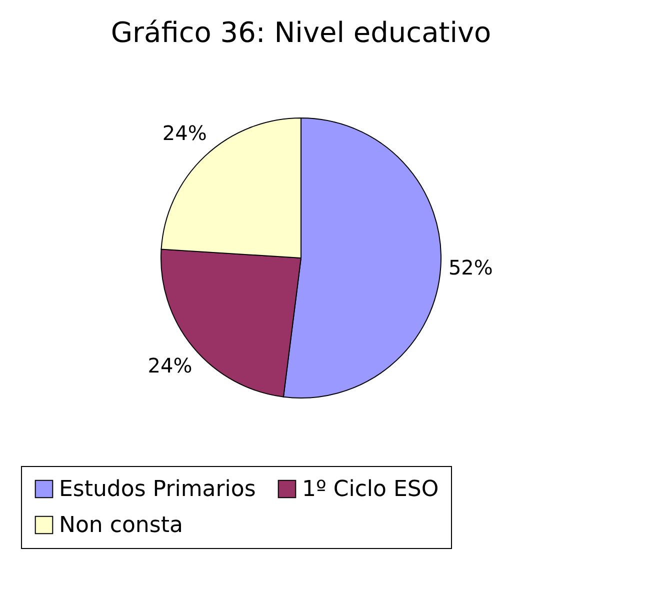  I want to click on data-label: 52%, so click(470, 268).